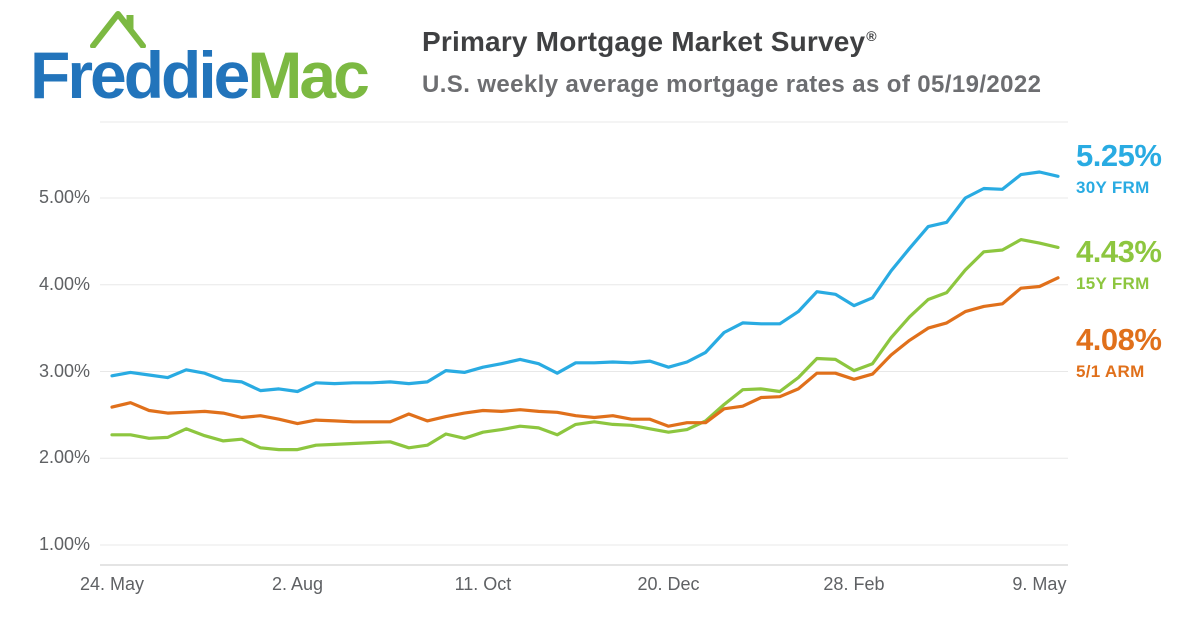 The image size is (1200, 630). Describe the element at coordinates (118, 29) in the screenshot. I see `house-icon` at that location.